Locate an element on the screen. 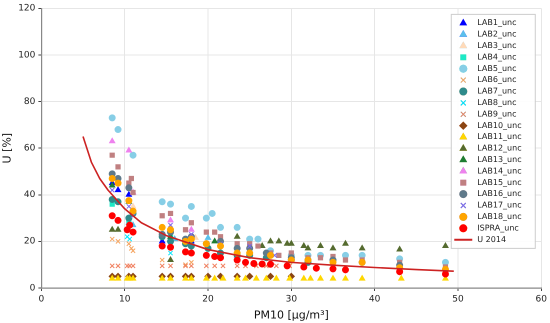 The height and width of the screenshot is (323, 550). y-tick-label: 120 is located at coordinates (27, 9).